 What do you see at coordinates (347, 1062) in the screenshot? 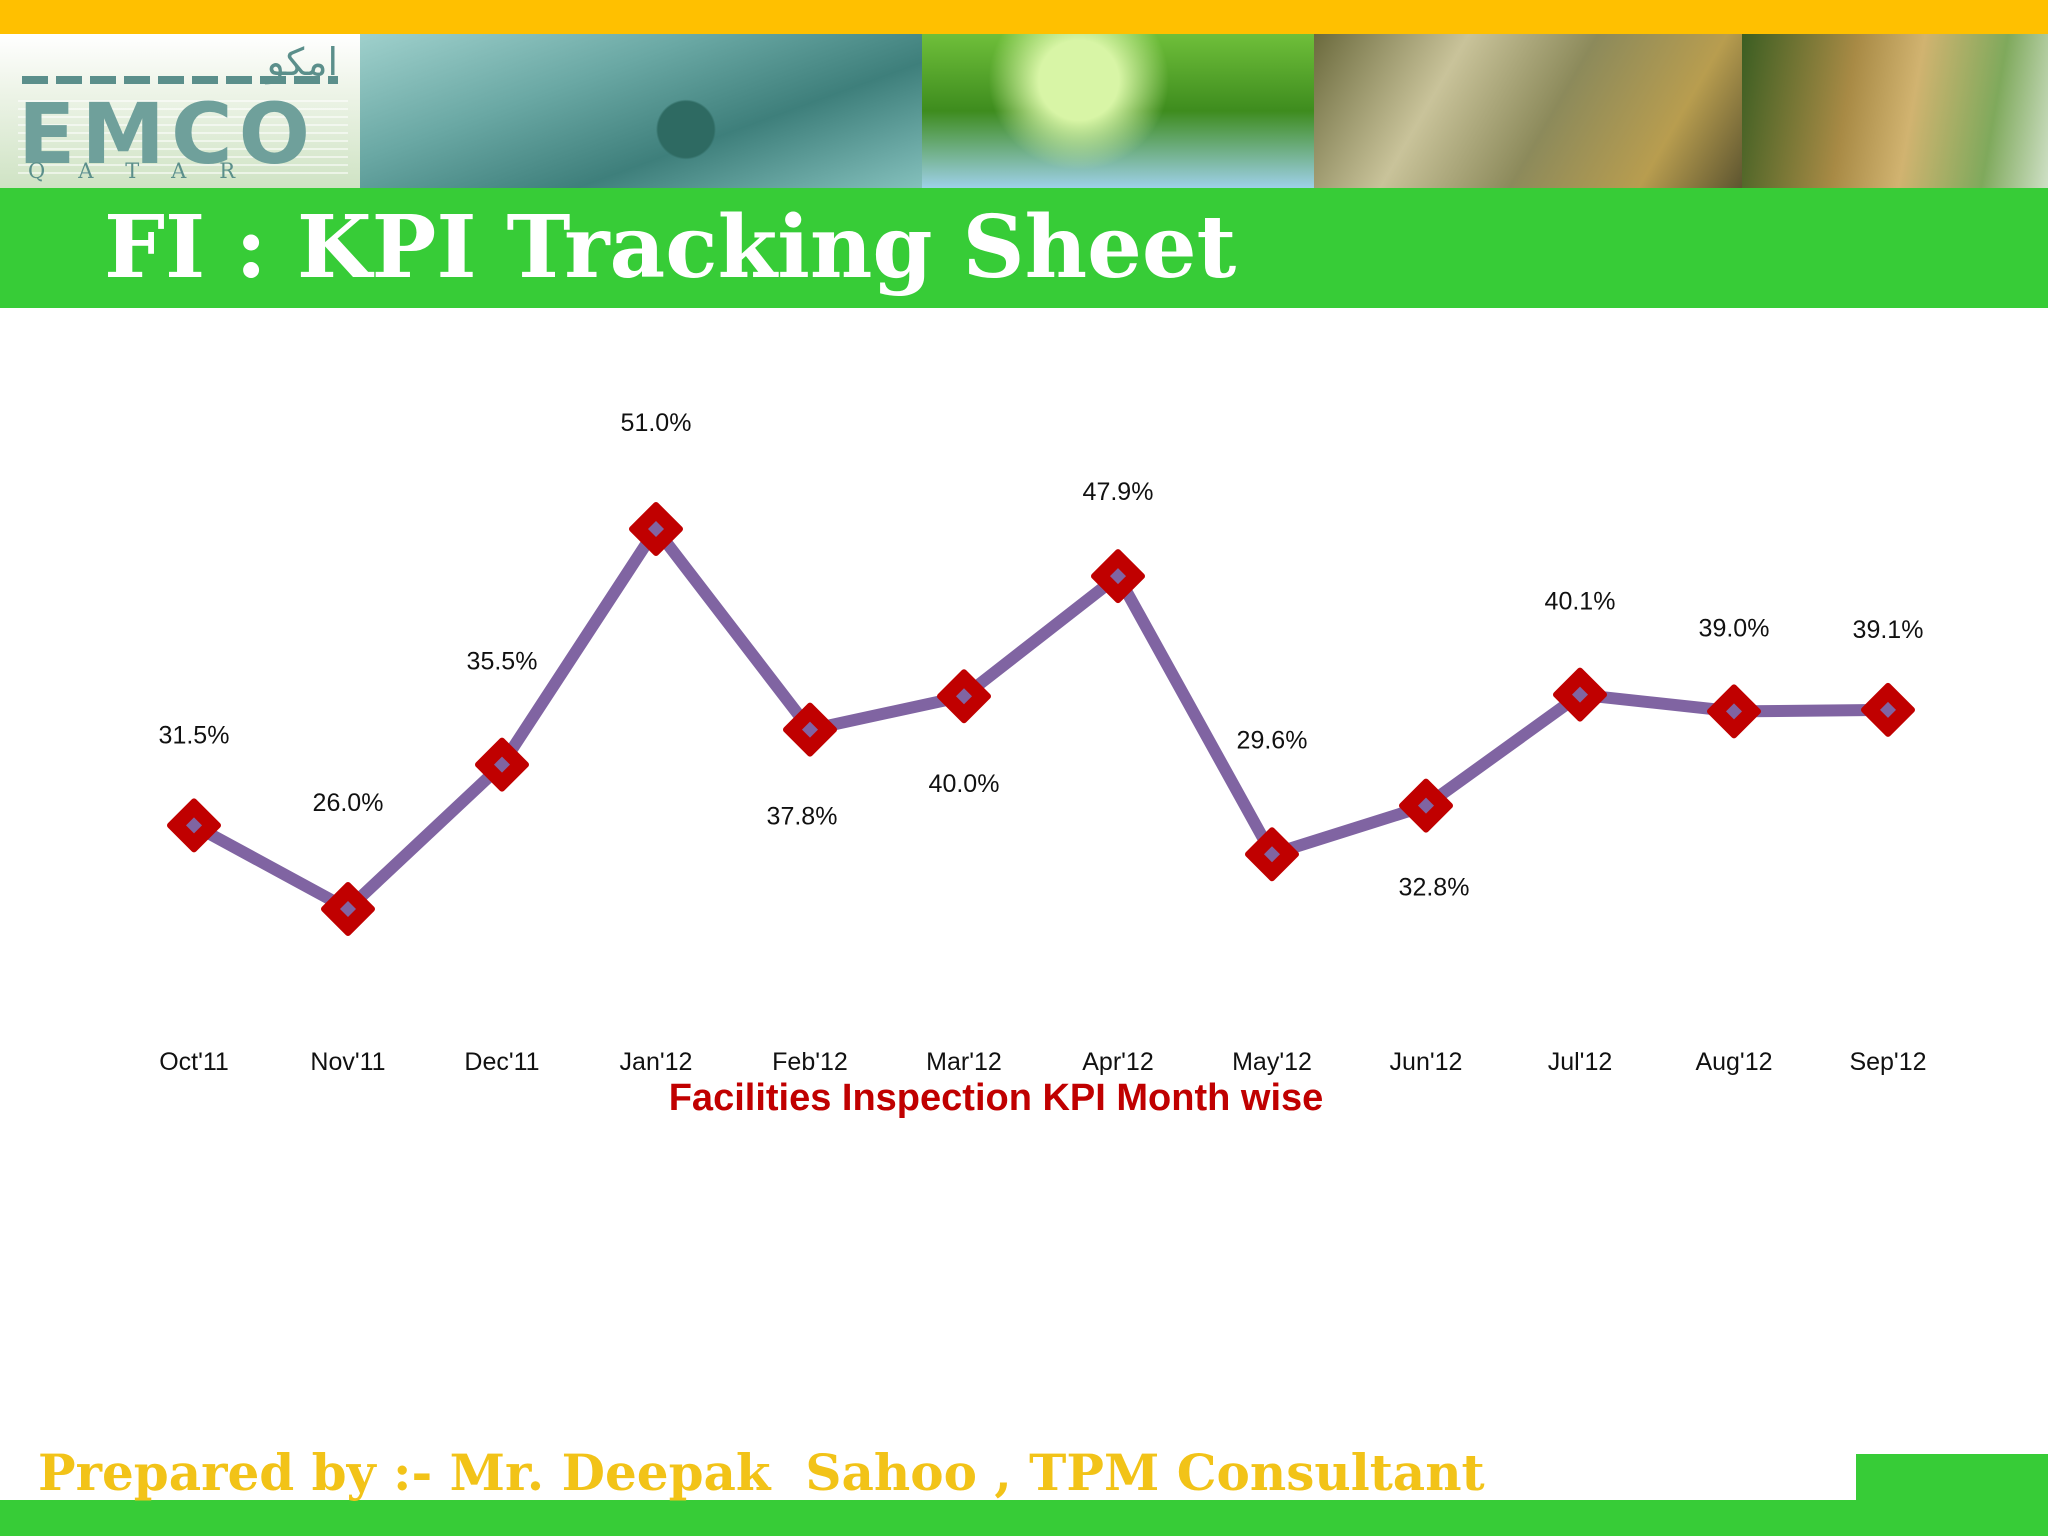
I see `x-tick-label: Nov'11` at bounding box center [347, 1062].